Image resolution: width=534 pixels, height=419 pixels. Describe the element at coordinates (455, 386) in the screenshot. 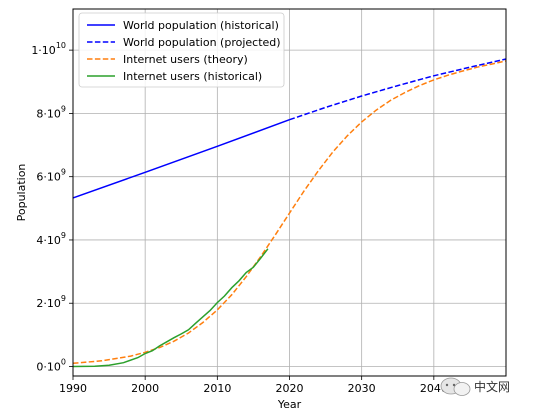

I see `chat-bubble-logo-icon` at that location.